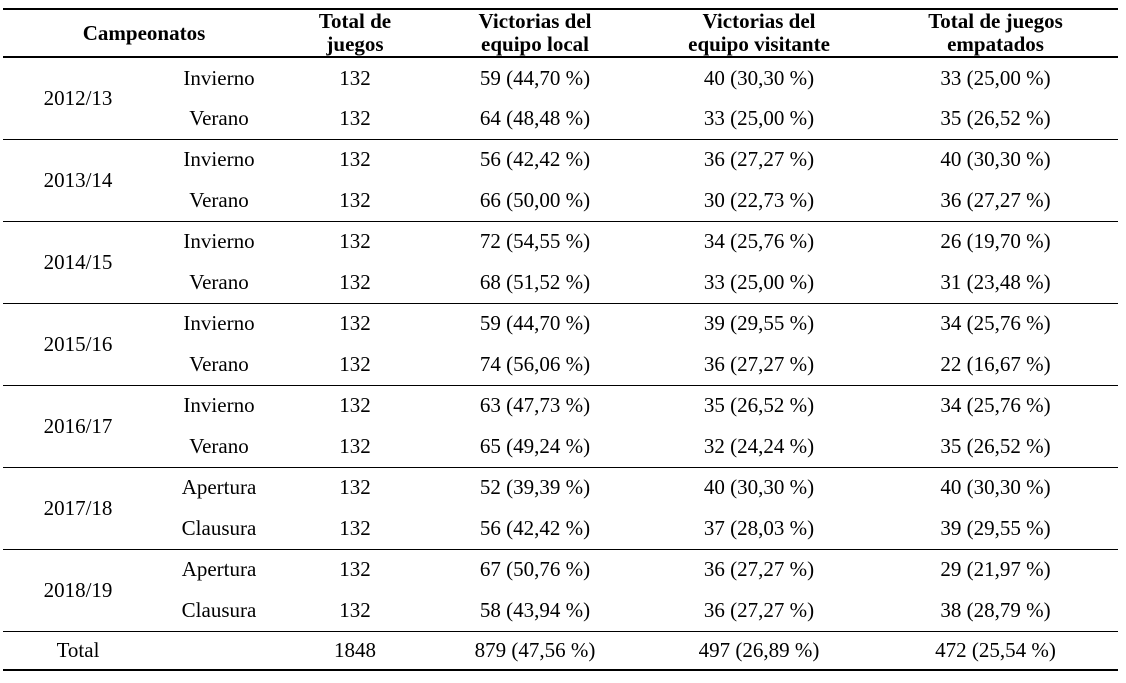 The height and width of the screenshot is (683, 1126). What do you see at coordinates (759, 405) in the screenshot?
I see `victorias-visitante-cell: 35 (26,52 %)` at bounding box center [759, 405].